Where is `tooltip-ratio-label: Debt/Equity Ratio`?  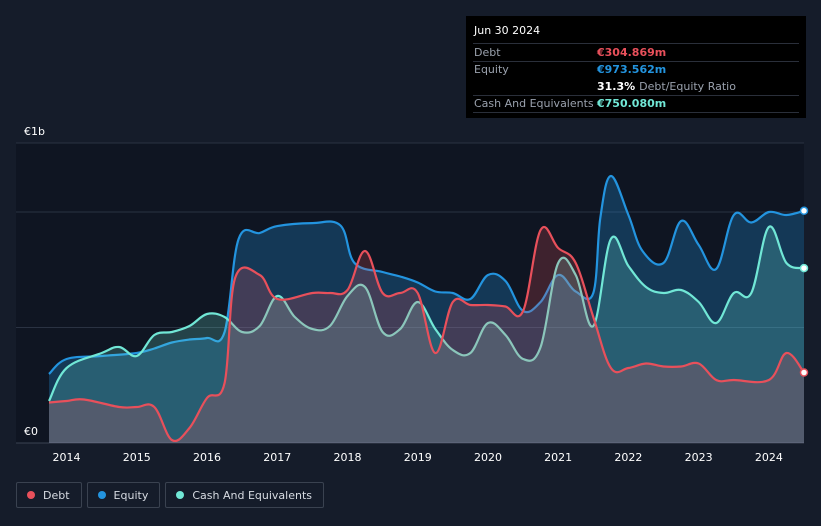 tooltip-ratio-label: Debt/Equity Ratio is located at coordinates (687, 86).